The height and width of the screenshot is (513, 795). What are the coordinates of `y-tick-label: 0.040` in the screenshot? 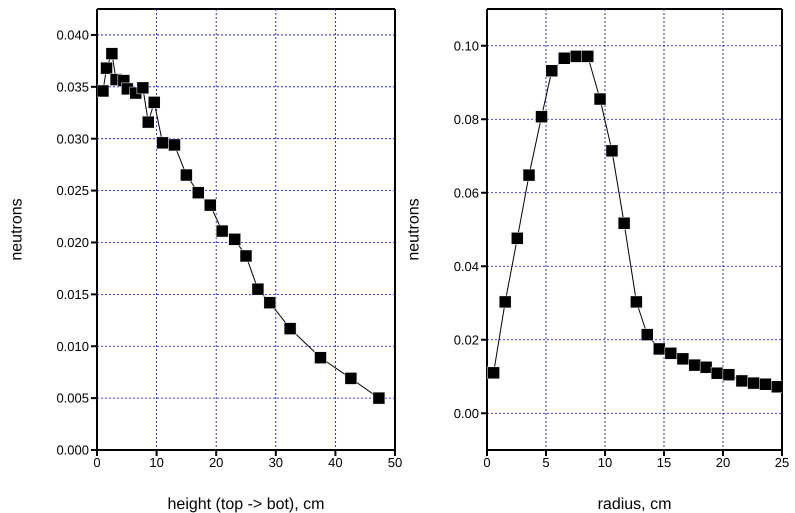 It's located at (72, 35).